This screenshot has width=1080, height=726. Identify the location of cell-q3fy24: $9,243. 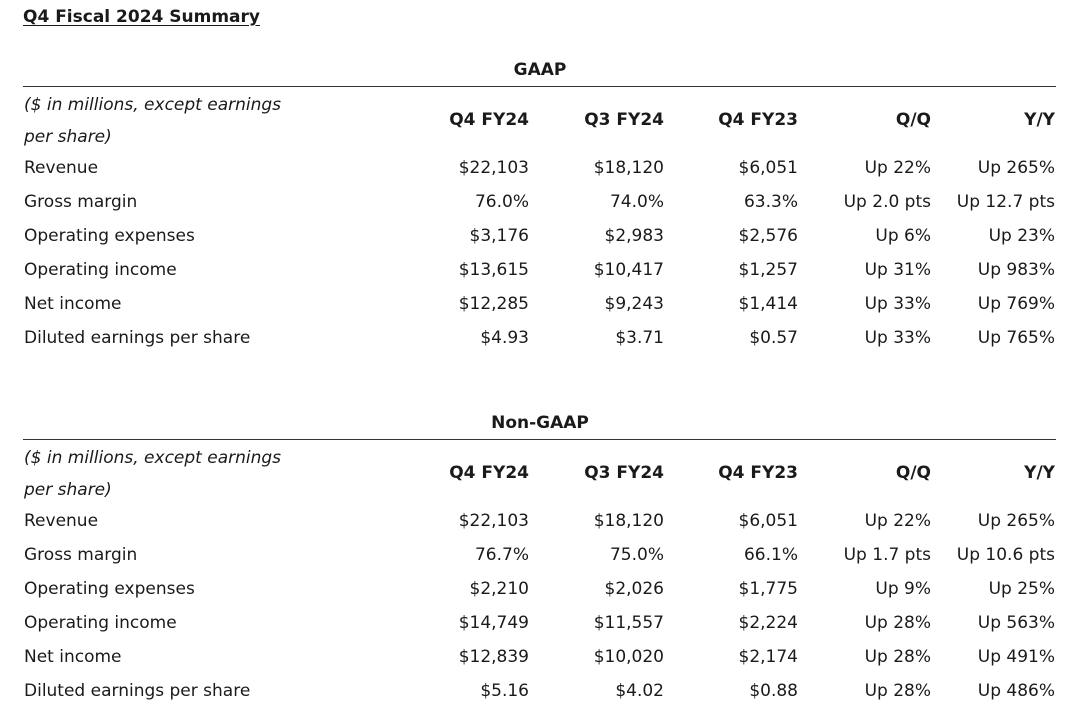
(634, 304).